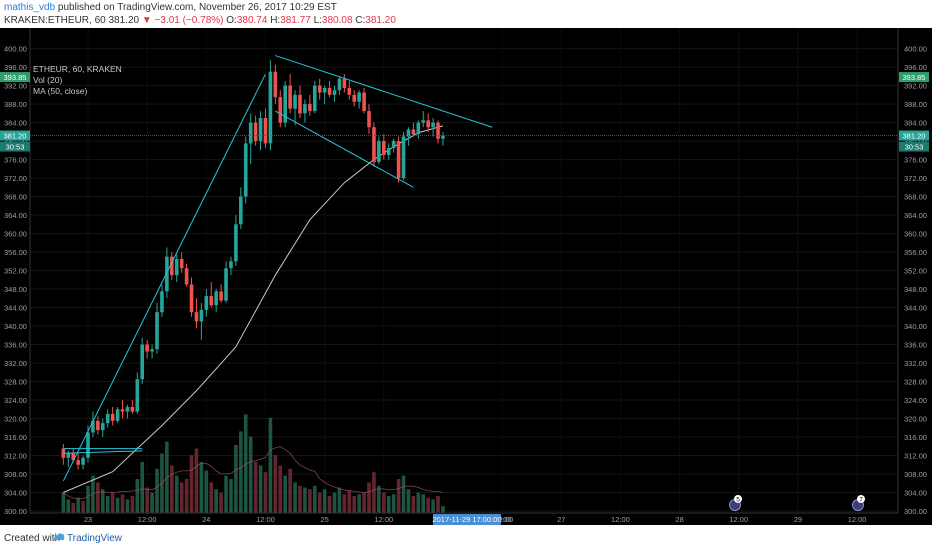 Image resolution: width=932 pixels, height=550 pixels. Describe the element at coordinates (15, 345) in the screenshot. I see `y-tick-label-left: 336.00` at that location.